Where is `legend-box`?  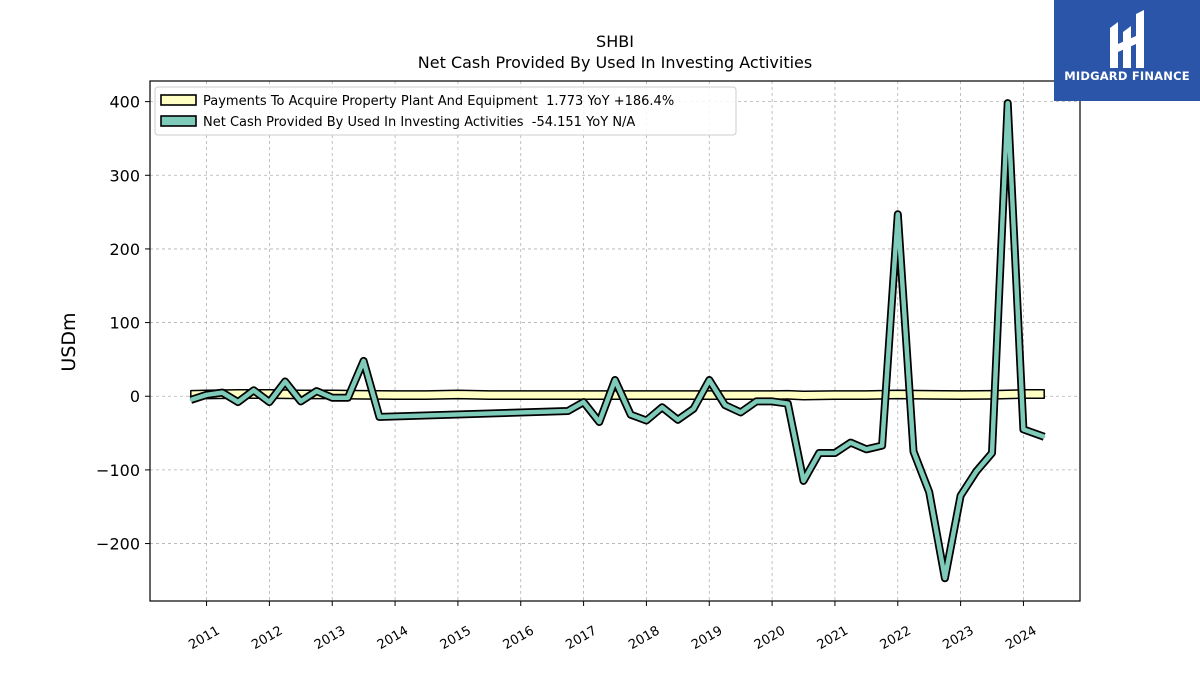
legend-box is located at coordinates (445, 111).